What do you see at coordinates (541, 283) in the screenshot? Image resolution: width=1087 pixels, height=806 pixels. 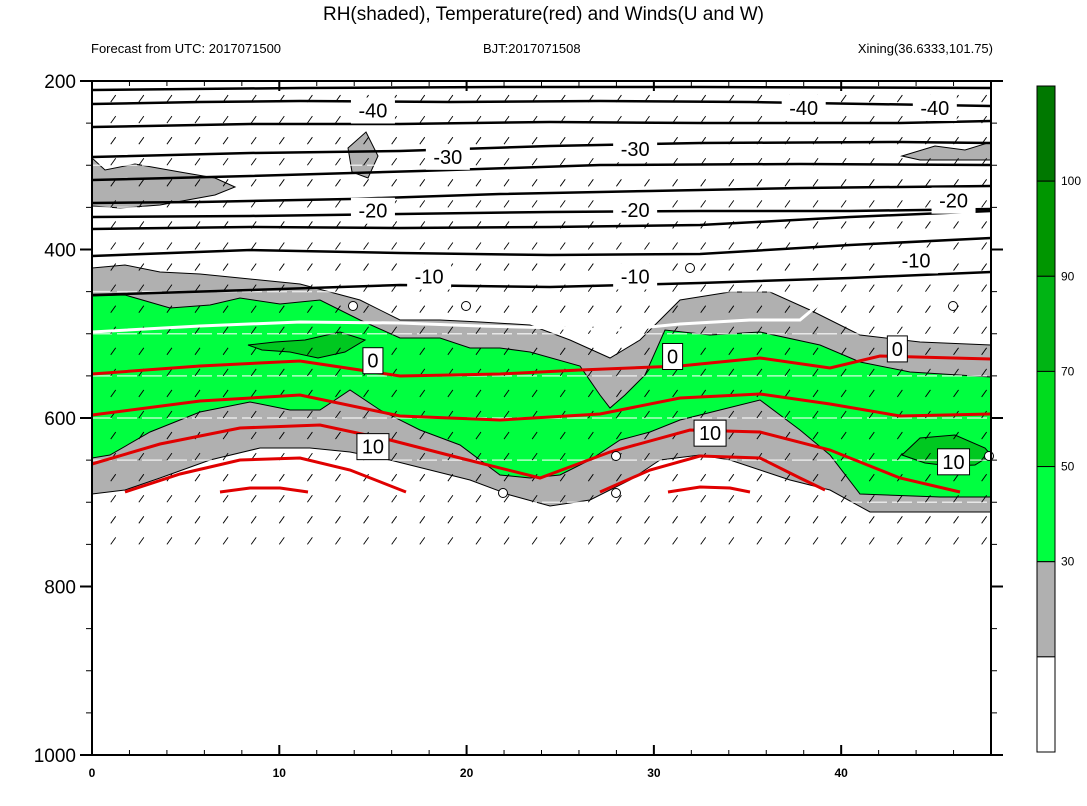 I see `isotherm-minus10-lower` at bounding box center [541, 283].